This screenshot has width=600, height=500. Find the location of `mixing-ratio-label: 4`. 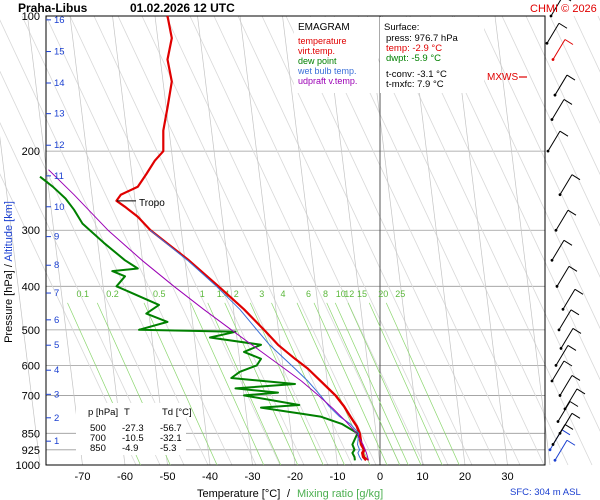

mixing-ratio-label: 4 is located at coordinates (283, 294).